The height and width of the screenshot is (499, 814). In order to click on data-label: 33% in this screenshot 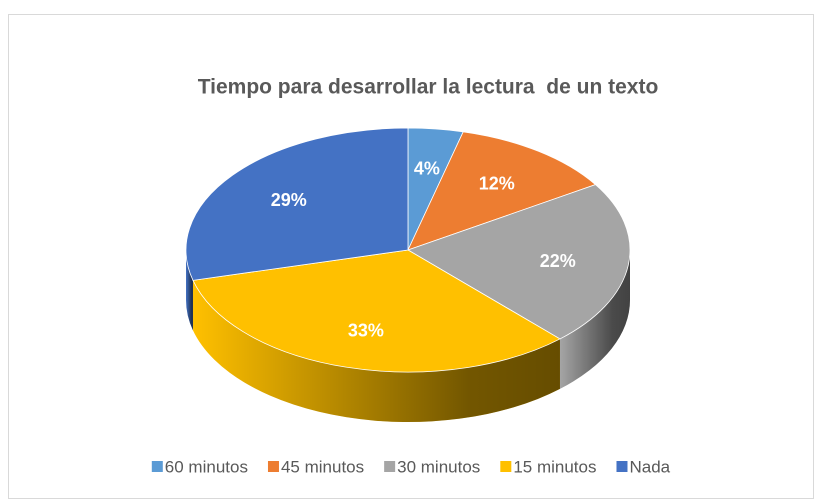, I will do `click(366, 330)`.